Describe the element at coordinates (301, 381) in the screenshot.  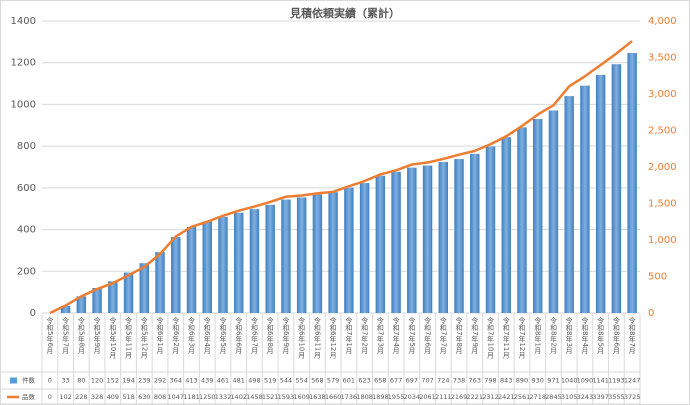
I see `table-value: 554` at that location.